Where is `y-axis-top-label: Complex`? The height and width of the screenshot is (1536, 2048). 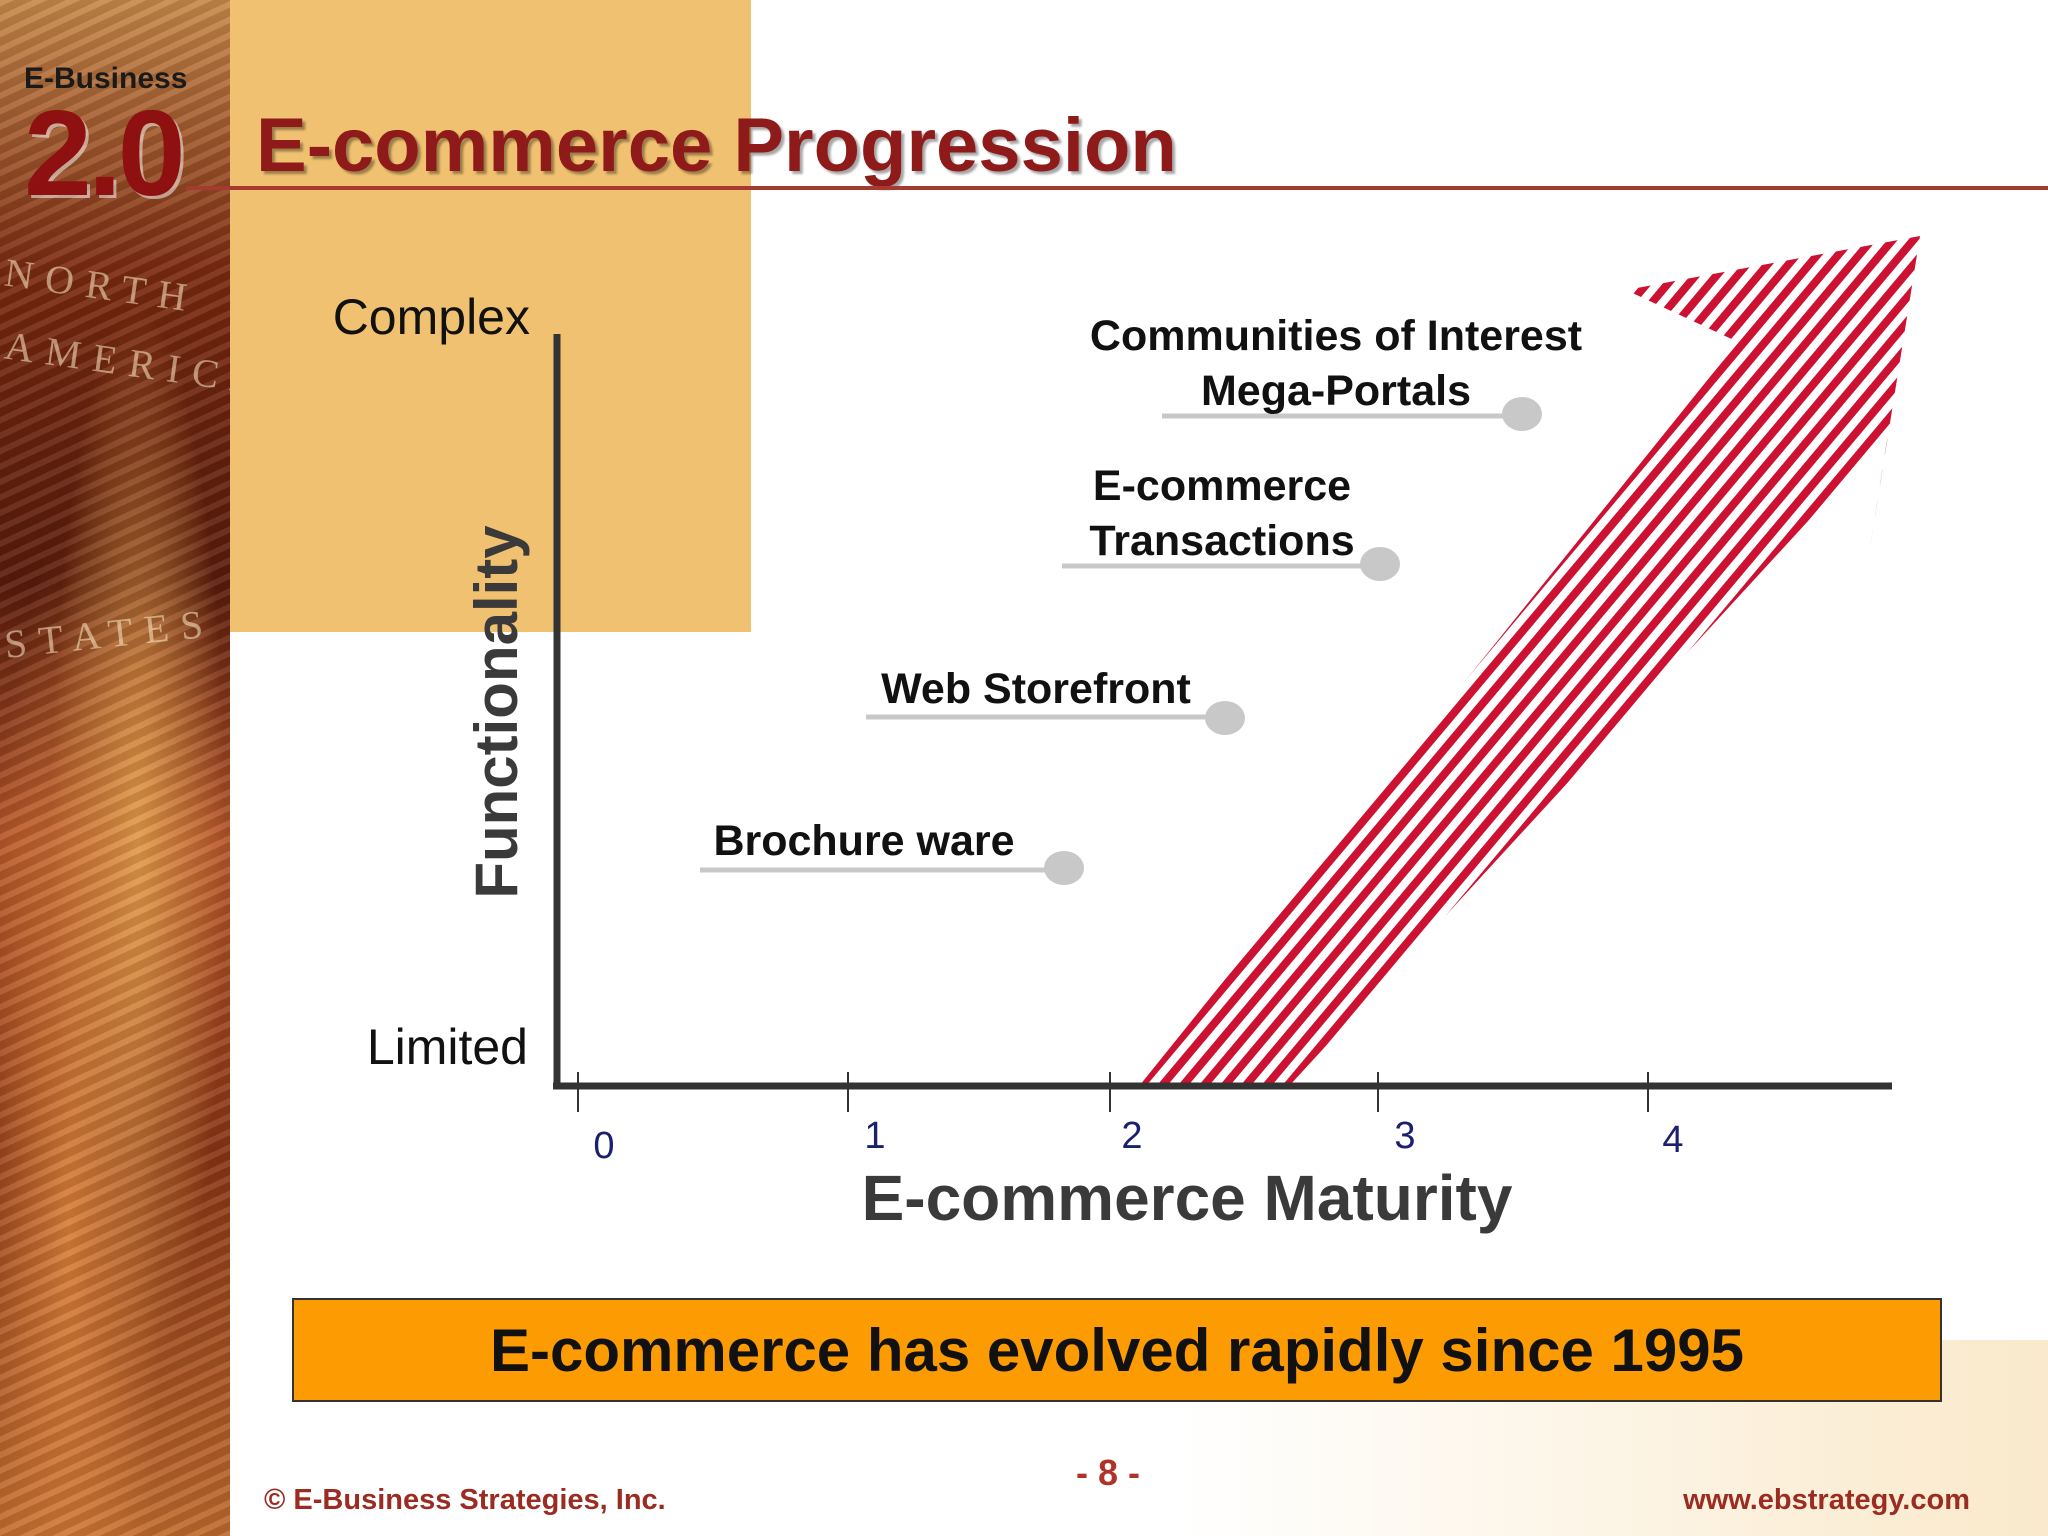 y-axis-top-label: Complex is located at coordinates (431, 317).